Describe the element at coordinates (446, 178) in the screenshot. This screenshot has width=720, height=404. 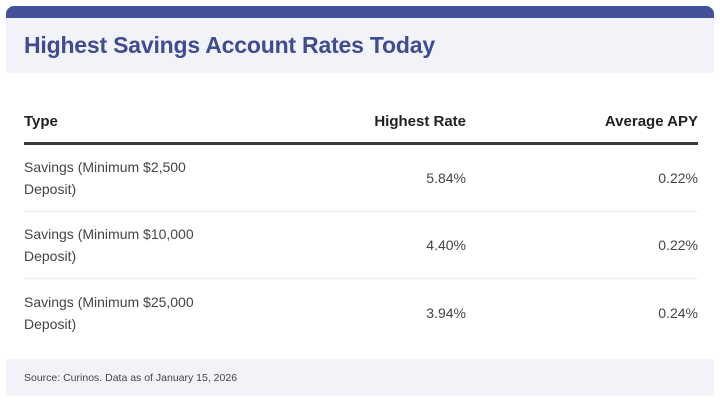
I see `cell-highest-rate: 5.84%` at that location.